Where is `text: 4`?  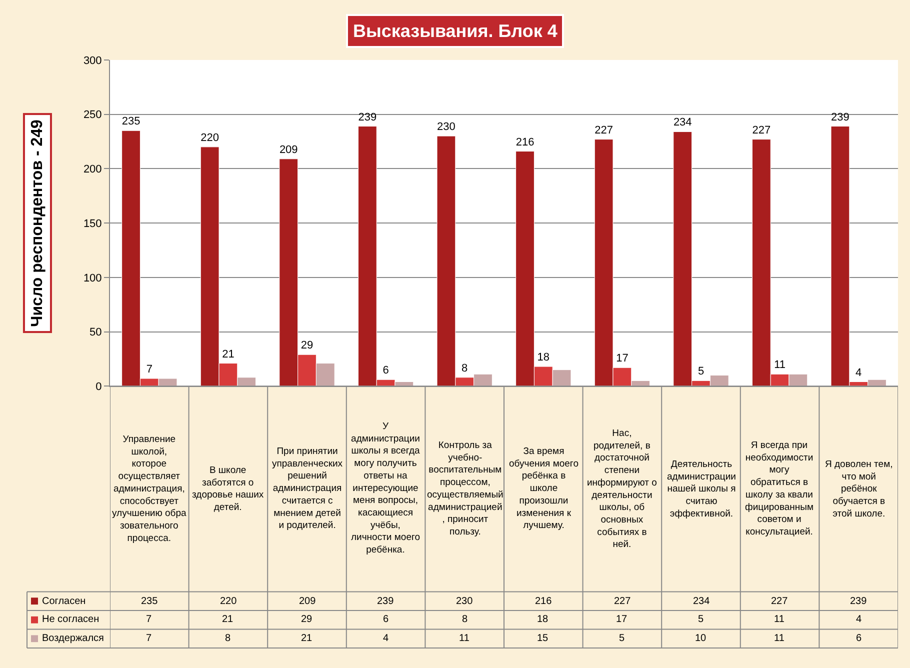 text: 4 is located at coordinates (859, 372).